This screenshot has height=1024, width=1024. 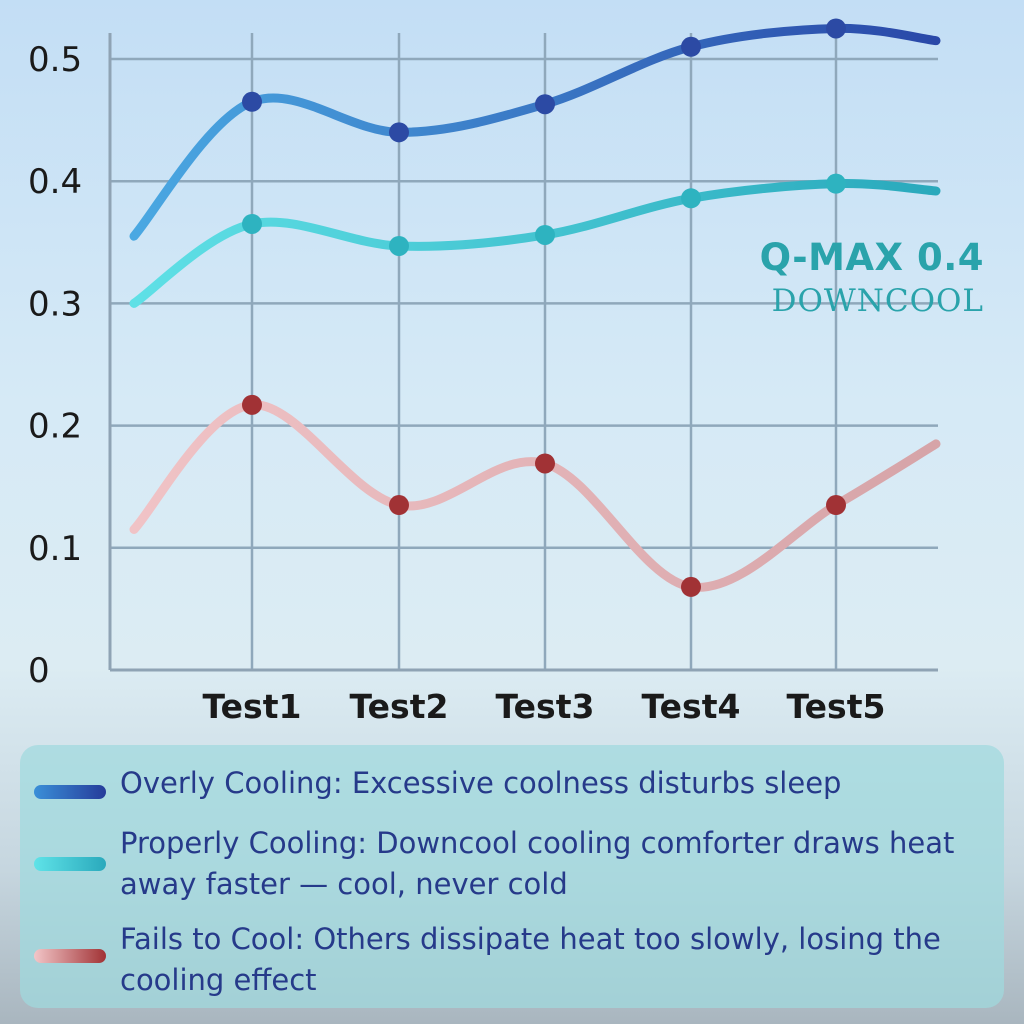 I want to click on x-tick-label: Test1, so click(x=252, y=706).